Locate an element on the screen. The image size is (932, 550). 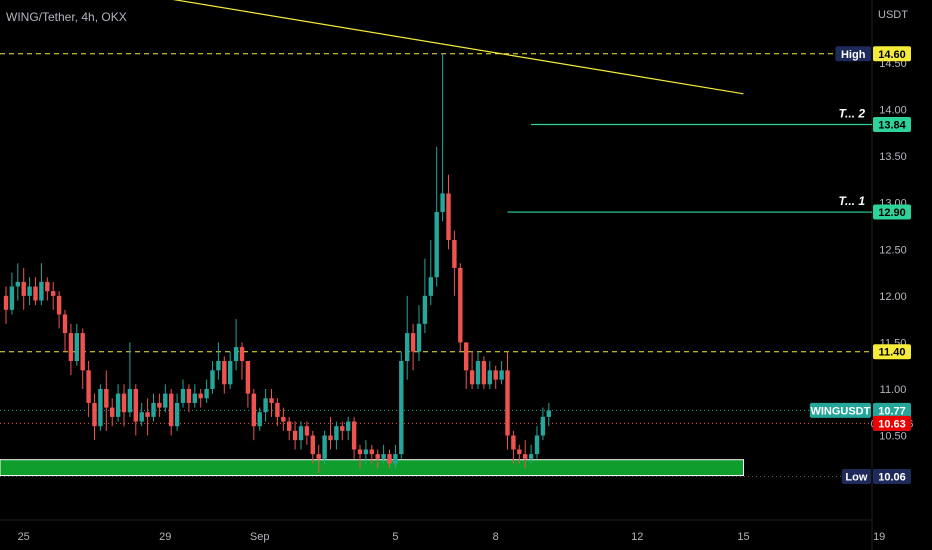
currency-label: USDT is located at coordinates (893, 15).